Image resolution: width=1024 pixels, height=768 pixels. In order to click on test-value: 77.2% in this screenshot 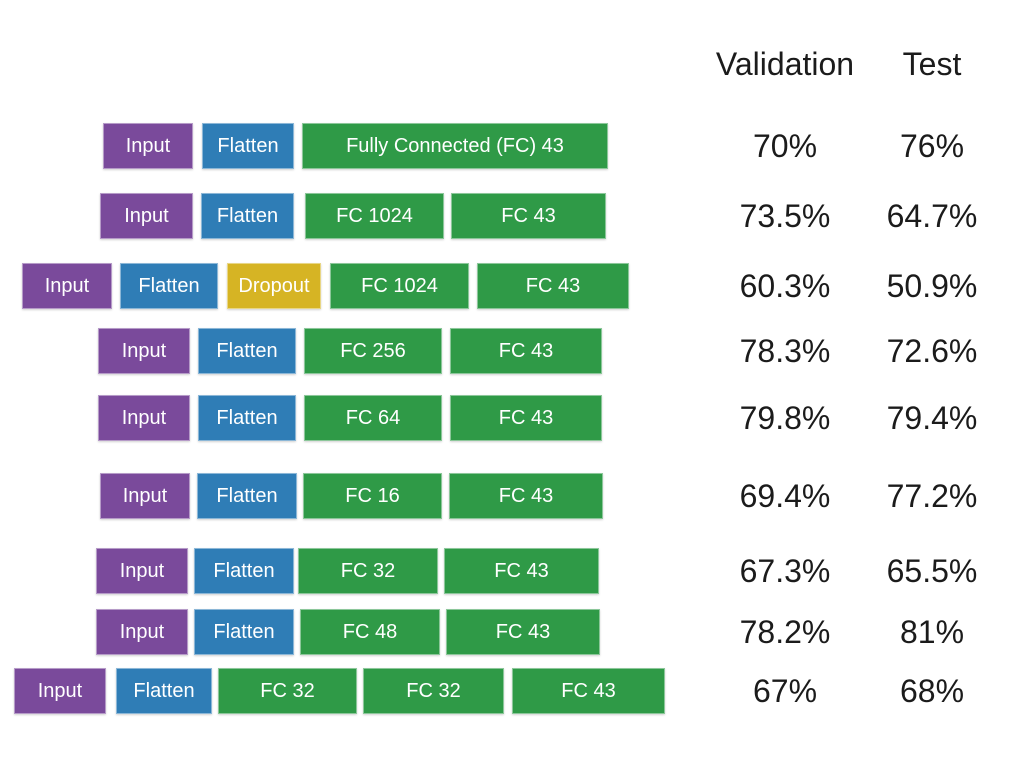, I will do `click(932, 496)`.